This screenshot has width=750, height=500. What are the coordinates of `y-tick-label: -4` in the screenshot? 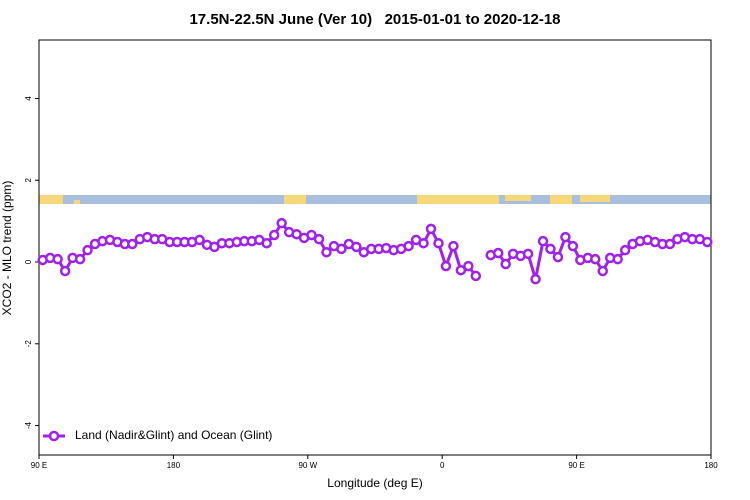 It's located at (28, 425).